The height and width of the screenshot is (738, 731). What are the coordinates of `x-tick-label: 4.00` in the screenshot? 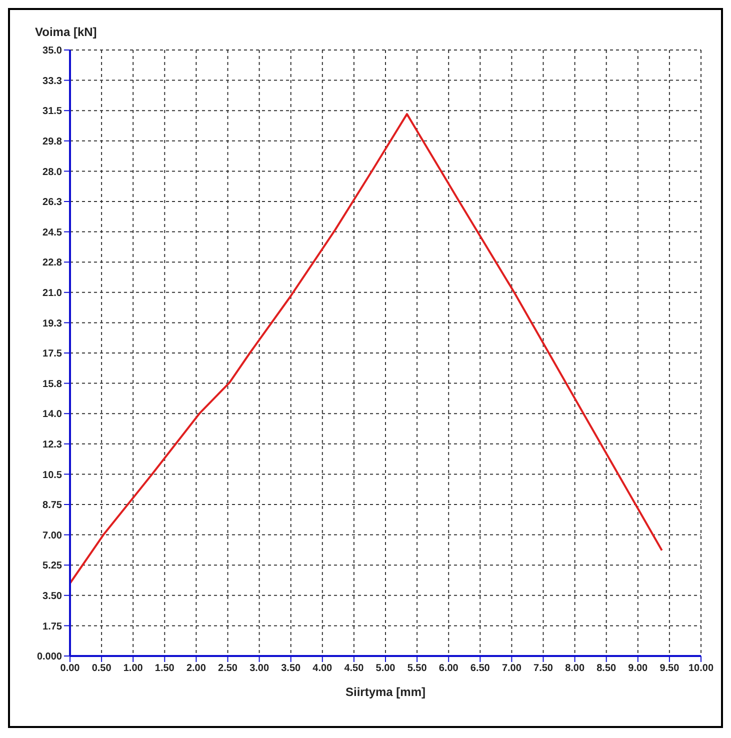 It's located at (322, 668).